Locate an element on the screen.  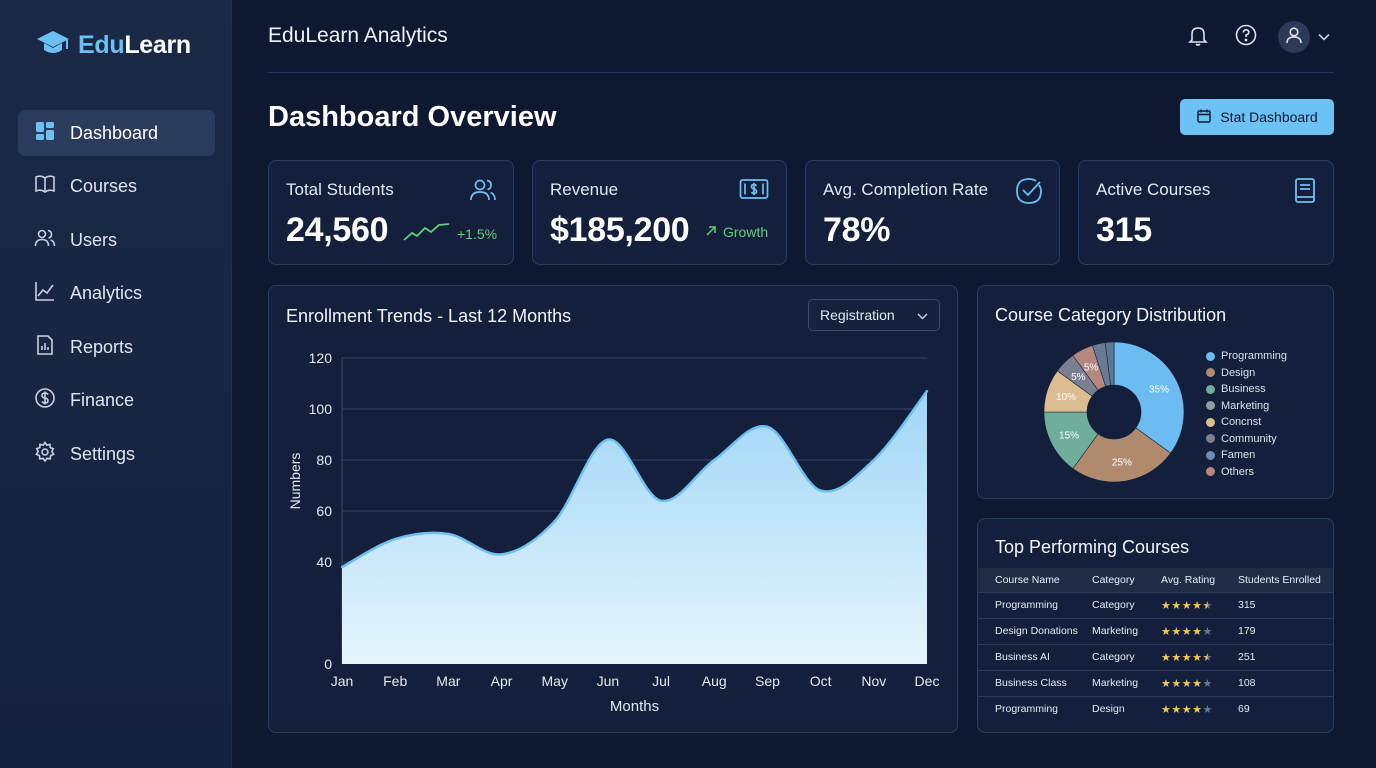
category-donut-chart: 35% 25% 15% 10% 5%5% is located at coordinates (1114, 412).